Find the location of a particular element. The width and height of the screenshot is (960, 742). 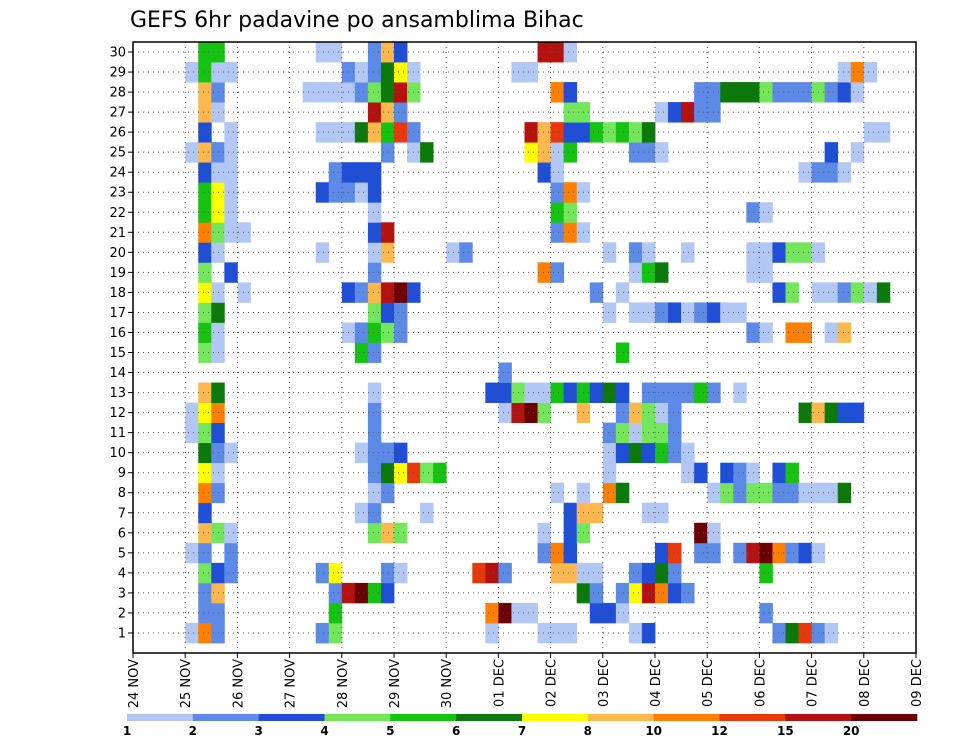

x-tick-label: 24 NOV is located at coordinates (134, 683).